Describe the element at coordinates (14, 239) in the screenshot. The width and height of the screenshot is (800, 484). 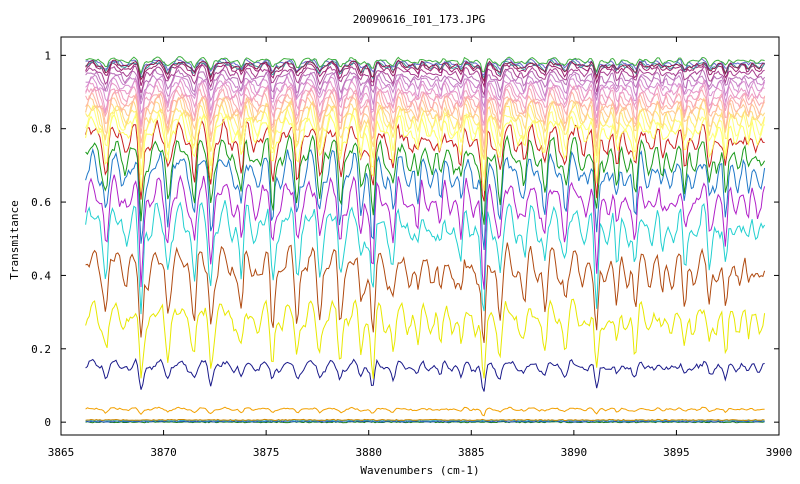
I see `y-axis-label: Transmitance` at that location.